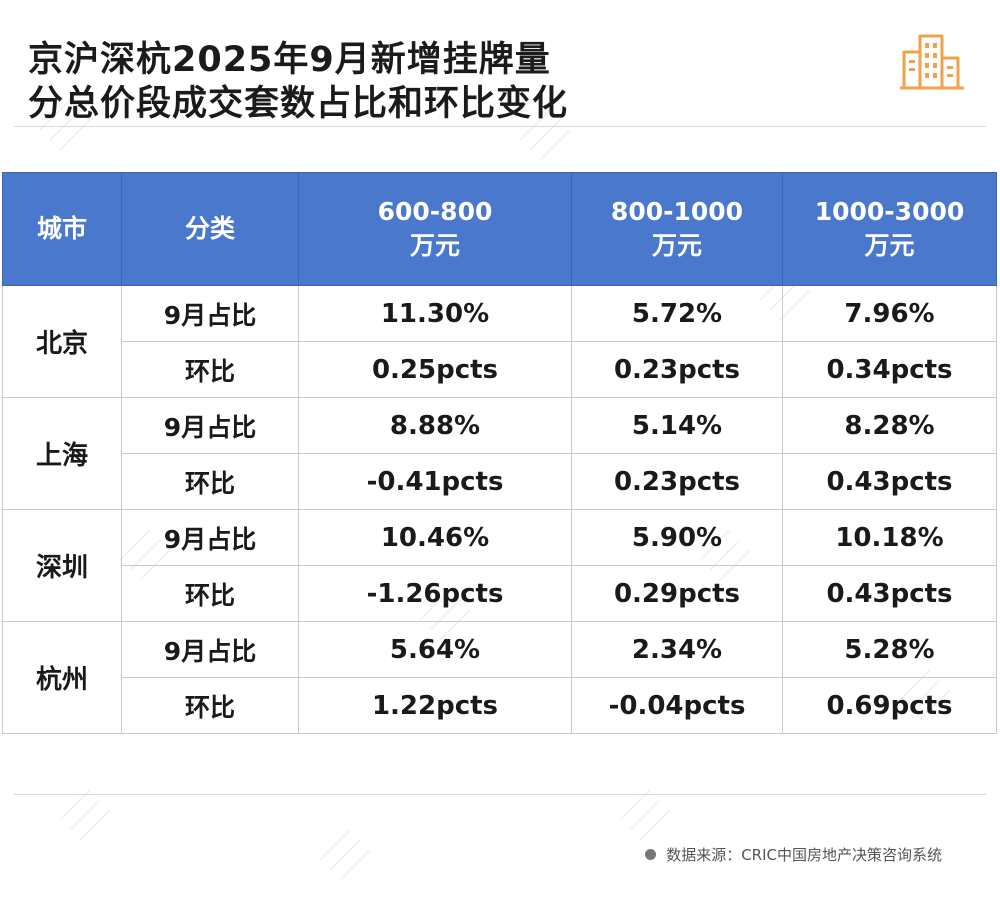 The image size is (1000, 910). I want to click on share-value: 5.72%, so click(677, 313).